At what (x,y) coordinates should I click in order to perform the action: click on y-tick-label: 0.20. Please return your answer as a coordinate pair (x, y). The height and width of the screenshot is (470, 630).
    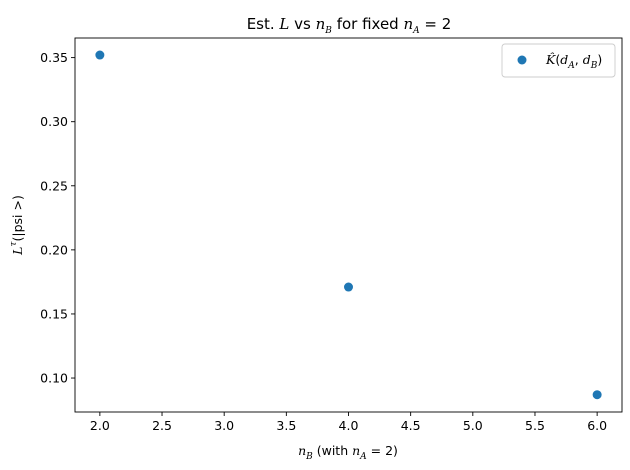
    Looking at the image, I should click on (54, 249).